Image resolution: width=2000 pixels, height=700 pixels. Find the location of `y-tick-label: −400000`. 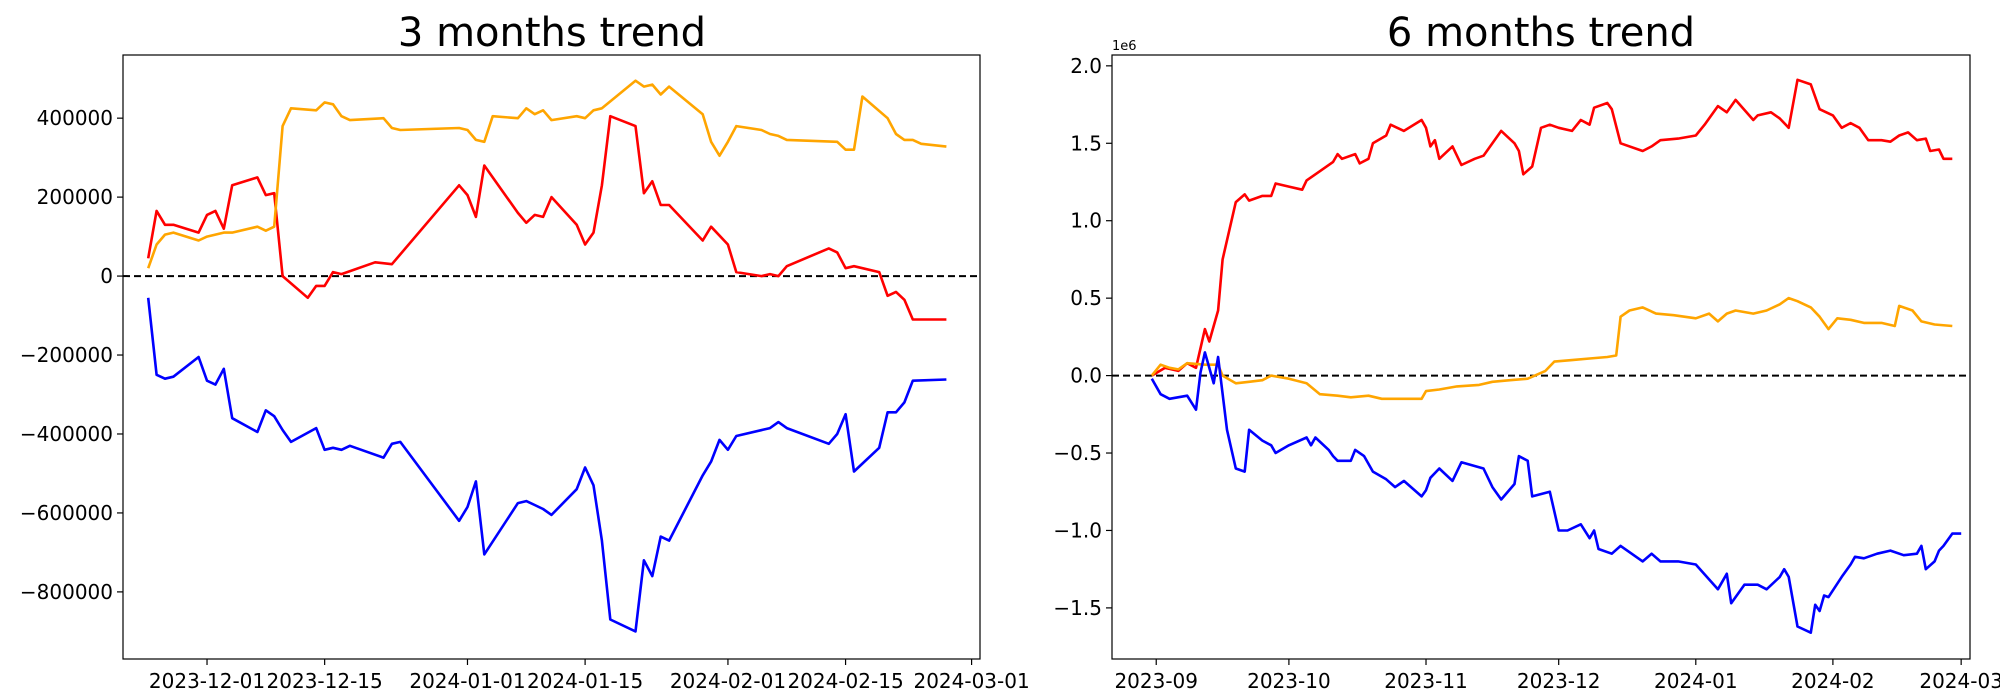

y-tick-label: −400000 is located at coordinates (66, 434).